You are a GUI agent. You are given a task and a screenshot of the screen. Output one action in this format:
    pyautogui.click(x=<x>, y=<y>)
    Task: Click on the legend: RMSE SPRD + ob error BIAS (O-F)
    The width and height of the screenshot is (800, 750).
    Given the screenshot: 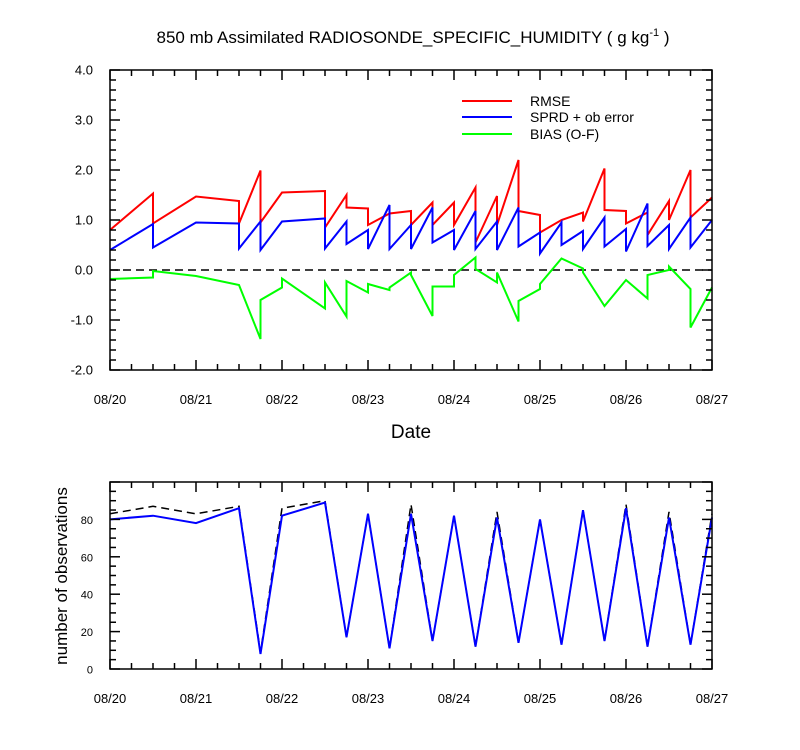 What is the action you would take?
    pyautogui.click(x=548, y=117)
    